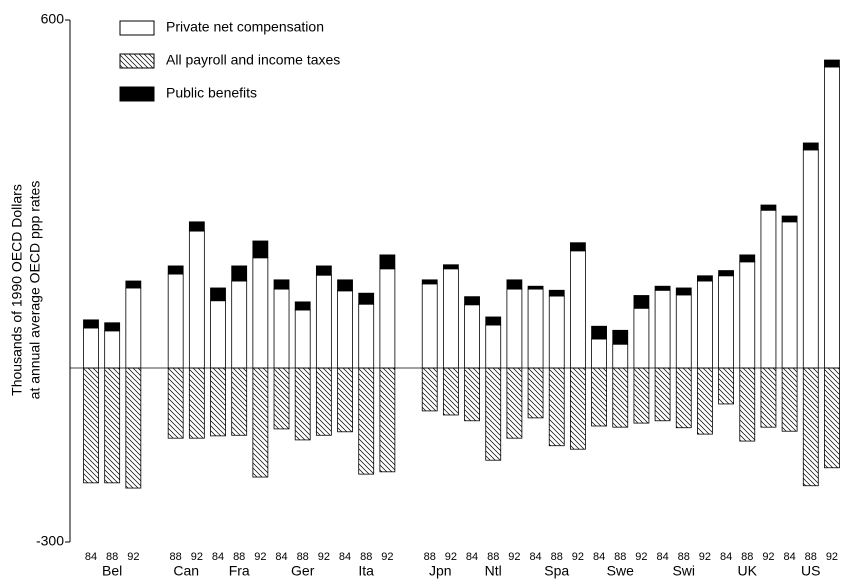 The width and height of the screenshot is (842, 580). Describe the element at coordinates (556, 571) in the screenshot. I see `group-label: Spa` at that location.